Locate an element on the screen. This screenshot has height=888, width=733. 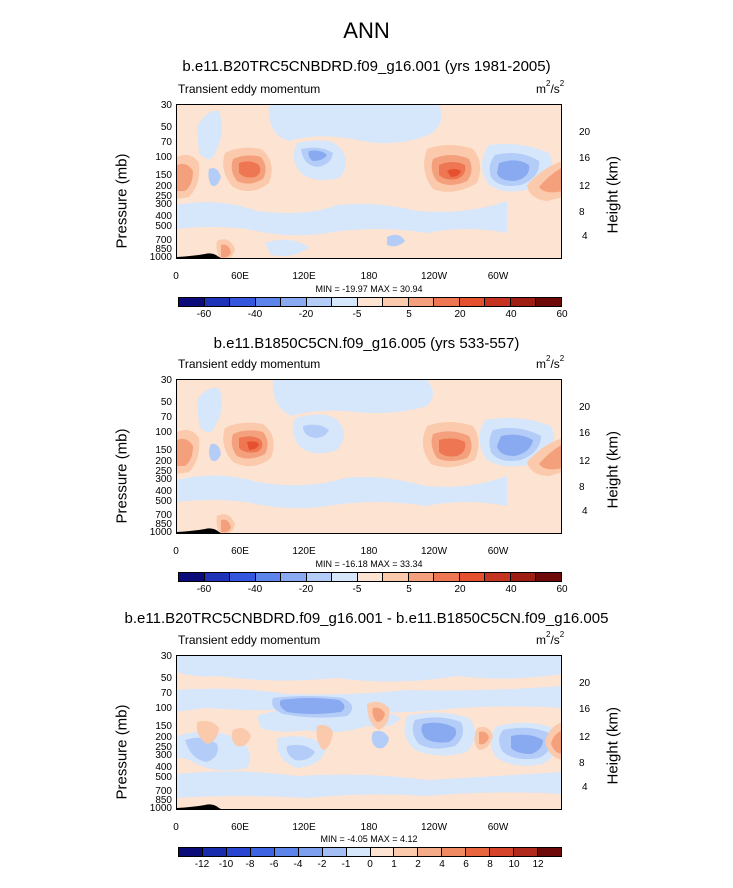
colorbar-label: -20 is located at coordinates (306, 314).